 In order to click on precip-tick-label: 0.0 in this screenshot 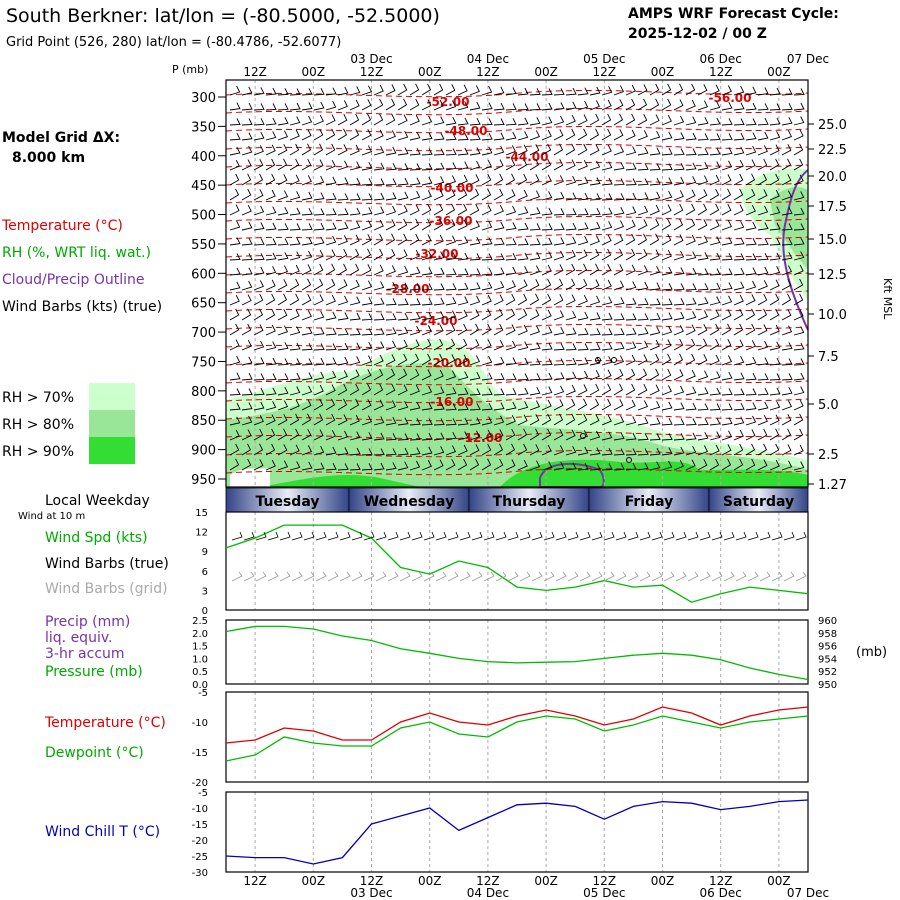, I will do `click(200, 685)`.